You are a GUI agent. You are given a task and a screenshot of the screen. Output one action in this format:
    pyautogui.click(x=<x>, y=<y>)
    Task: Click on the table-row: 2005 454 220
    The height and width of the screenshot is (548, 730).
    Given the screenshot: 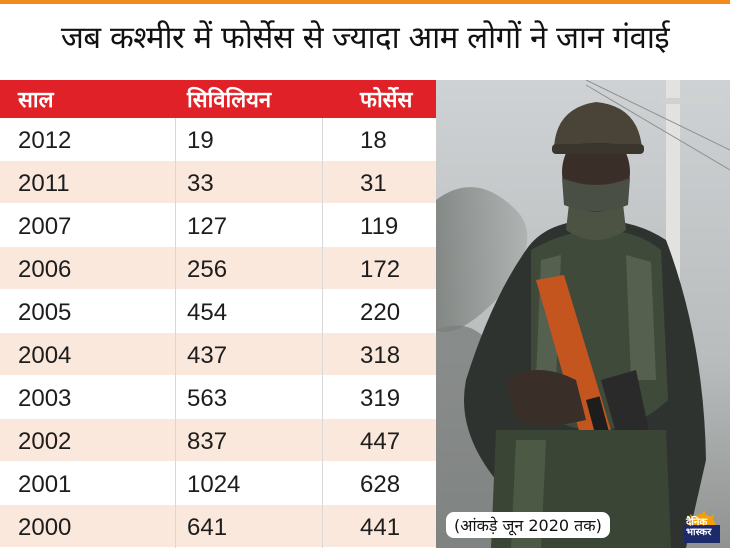 What is the action you would take?
    pyautogui.click(x=218, y=311)
    